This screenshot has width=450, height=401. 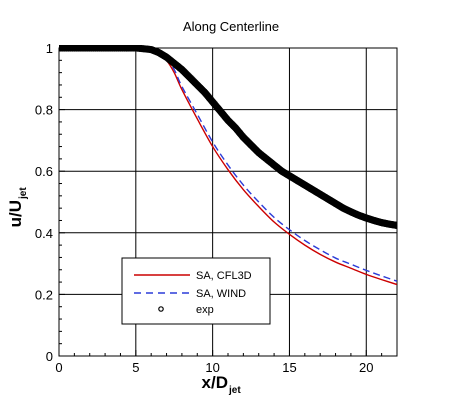 What do you see at coordinates (49, 48) in the screenshot?
I see `y-tick-label: 1` at bounding box center [49, 48].